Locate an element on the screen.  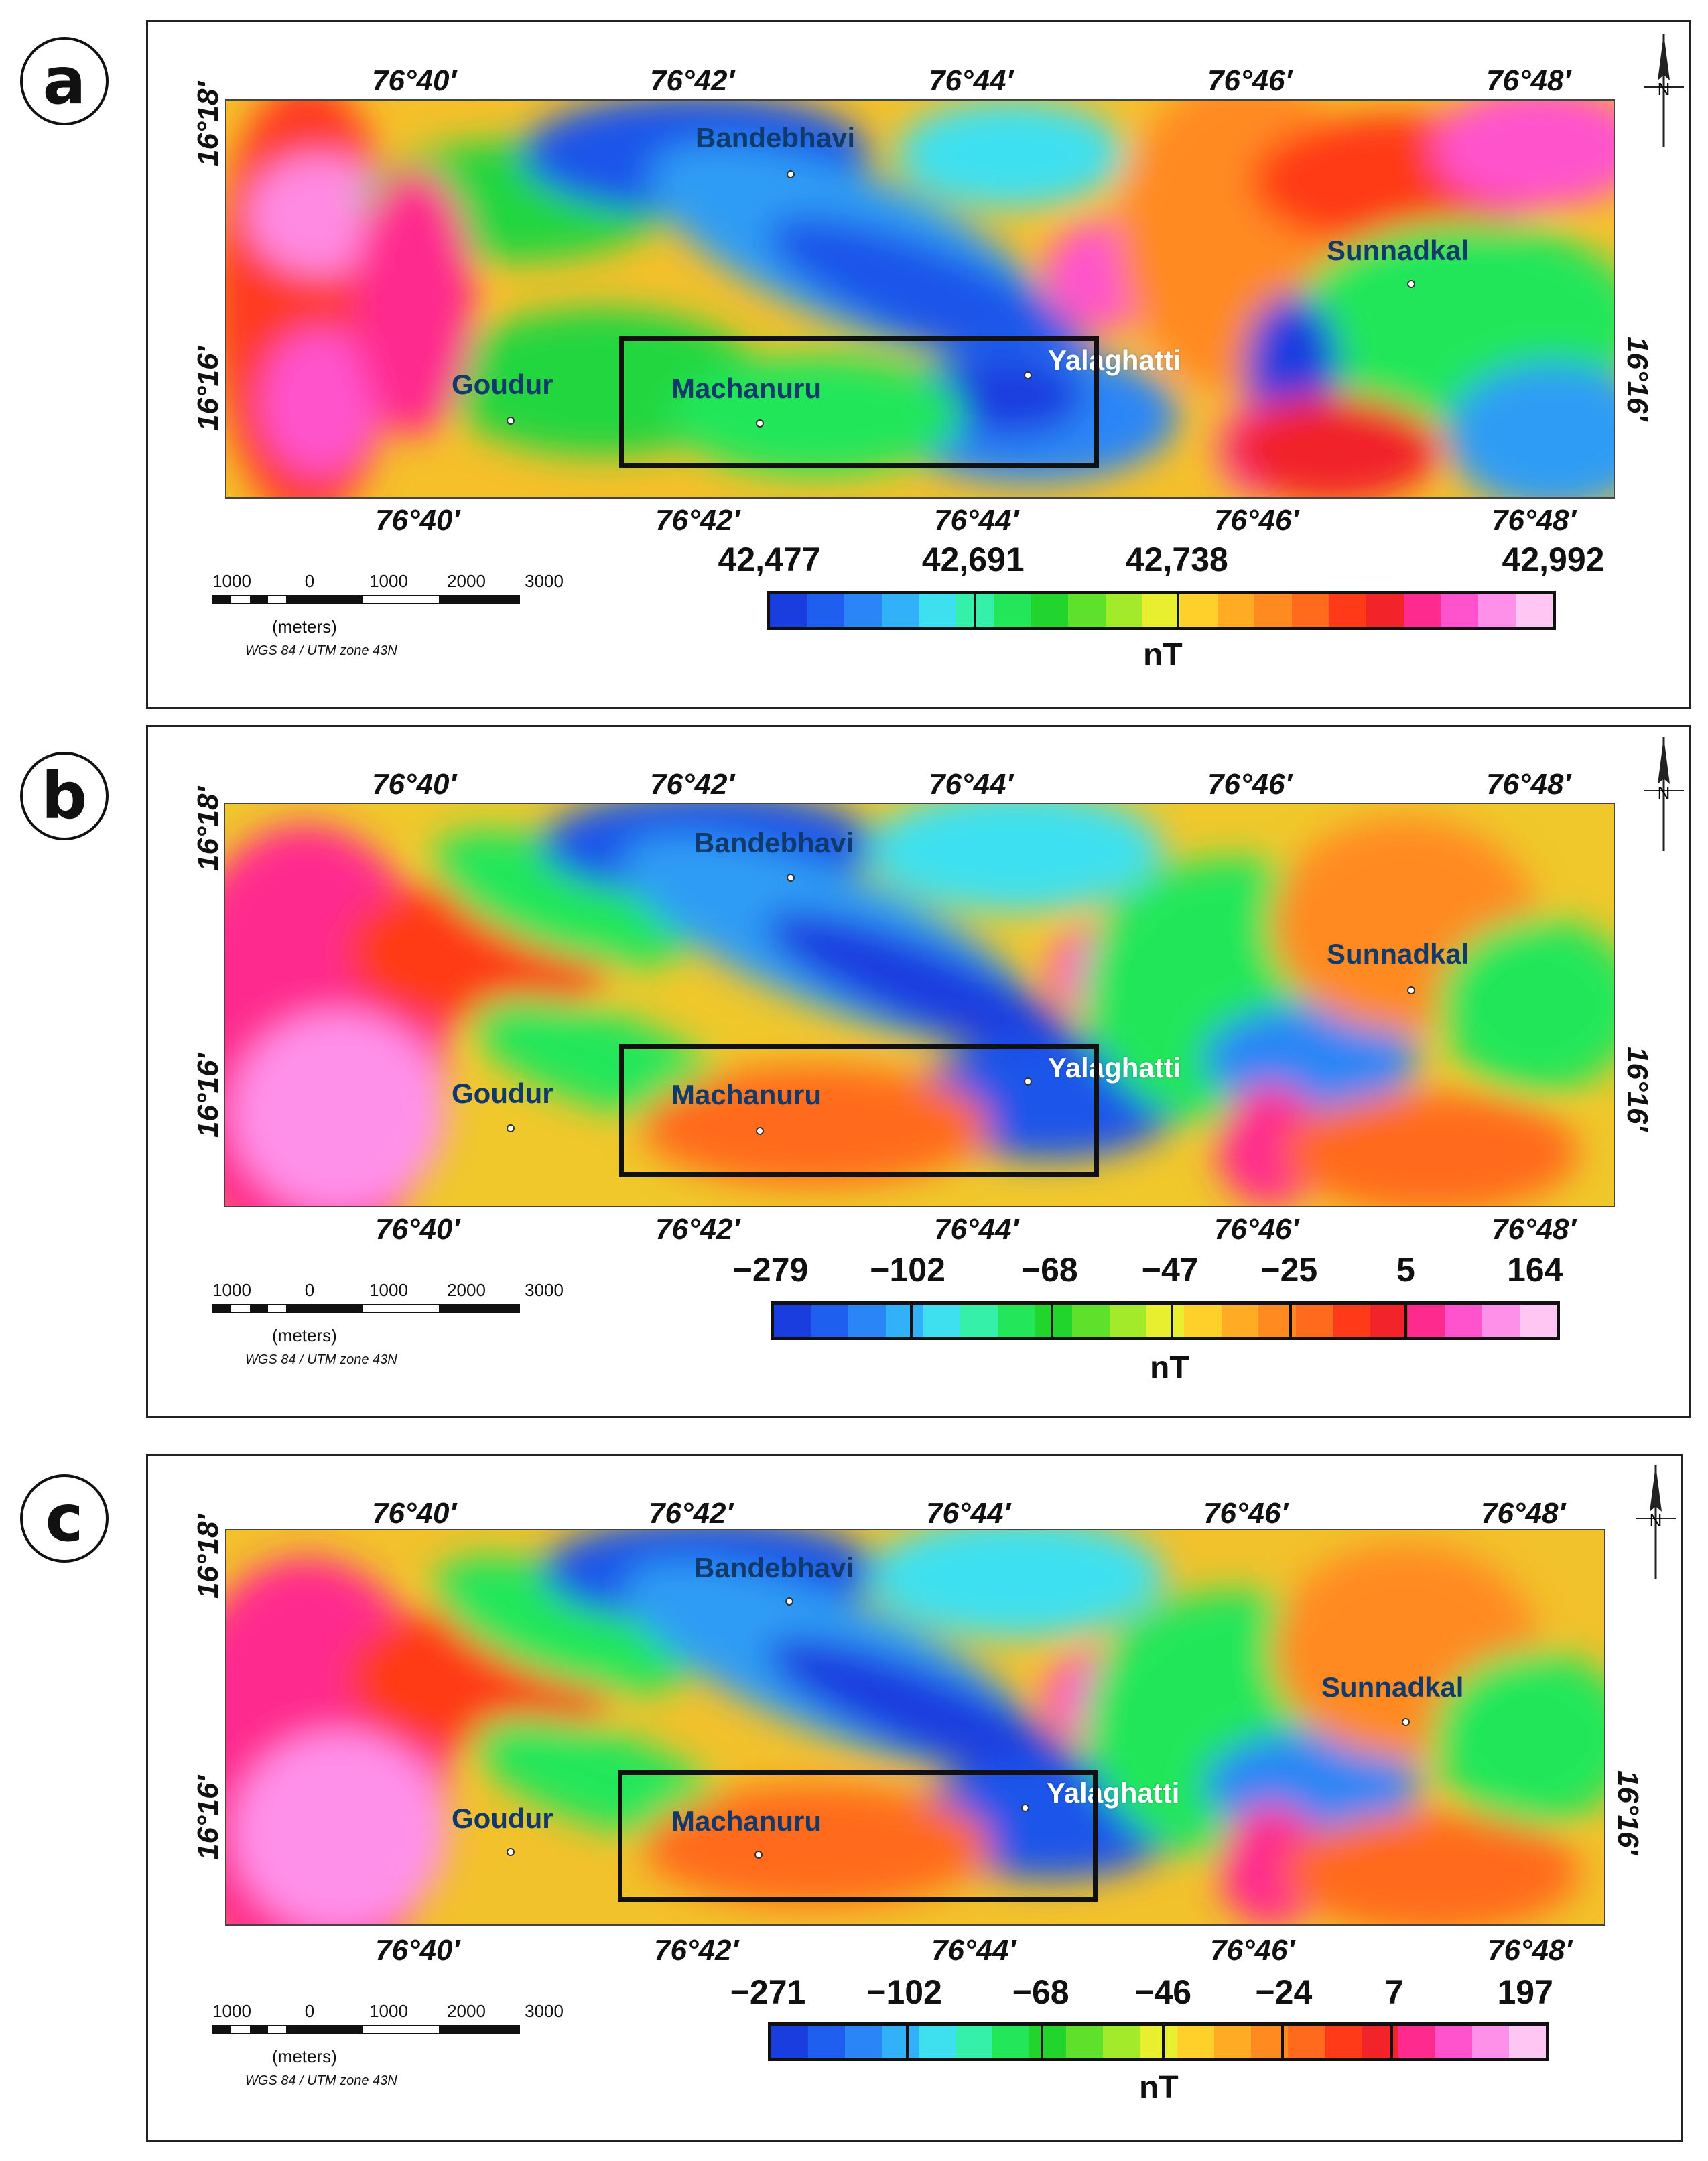
colorbar-label: 197 is located at coordinates (1525, 1992).